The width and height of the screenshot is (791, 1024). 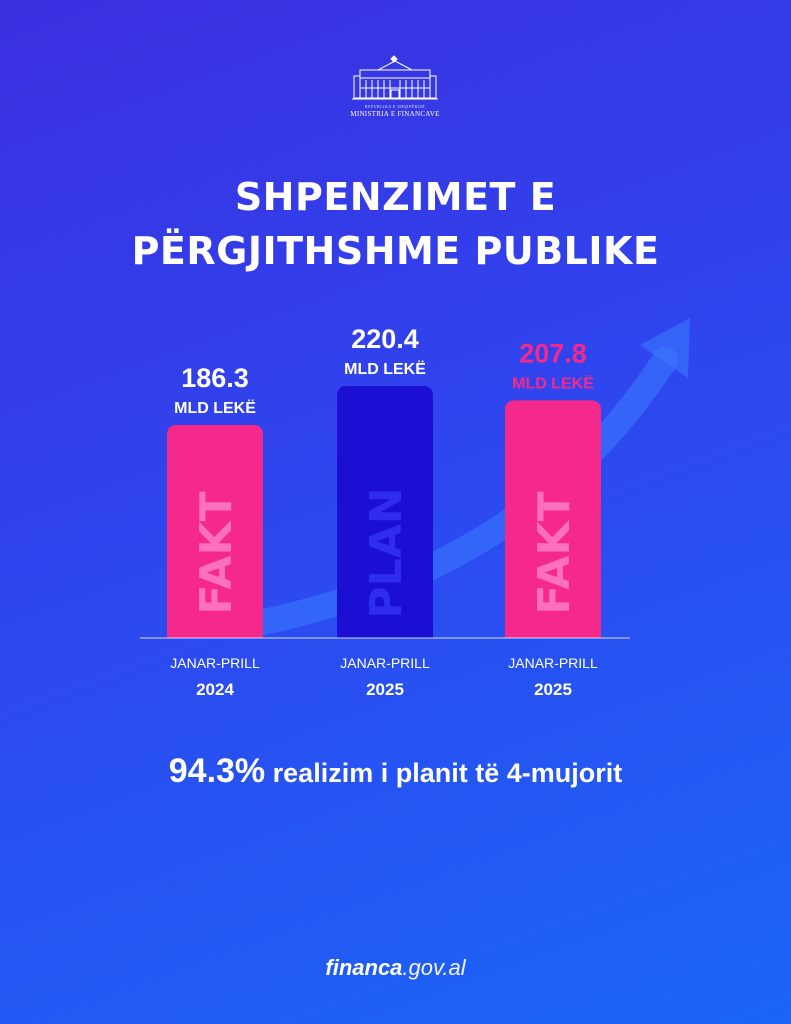 I want to click on ministry-label: MINISTRIA E FINANCAVE, so click(x=395, y=114).